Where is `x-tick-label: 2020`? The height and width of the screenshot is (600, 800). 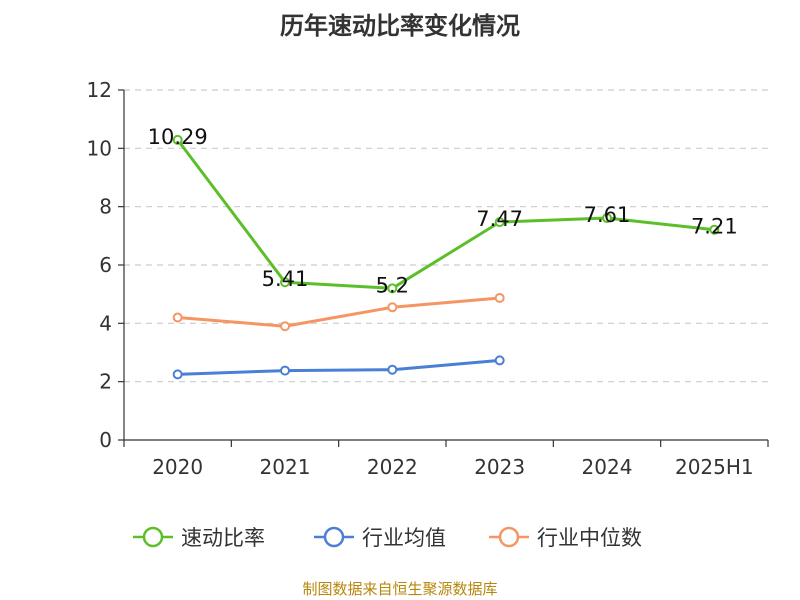 x-tick-label: 2020 is located at coordinates (177, 467).